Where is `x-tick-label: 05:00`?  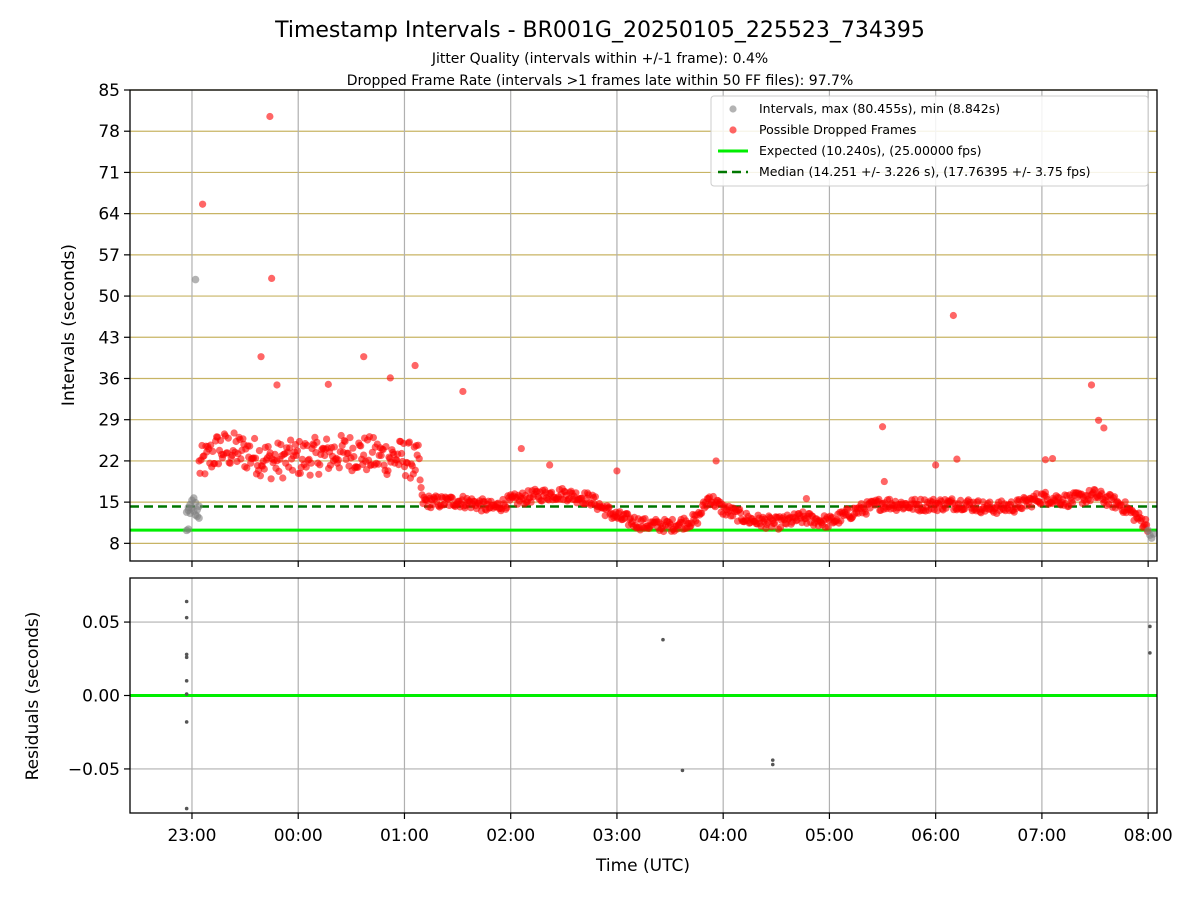 x-tick-label: 05:00 is located at coordinates (829, 836).